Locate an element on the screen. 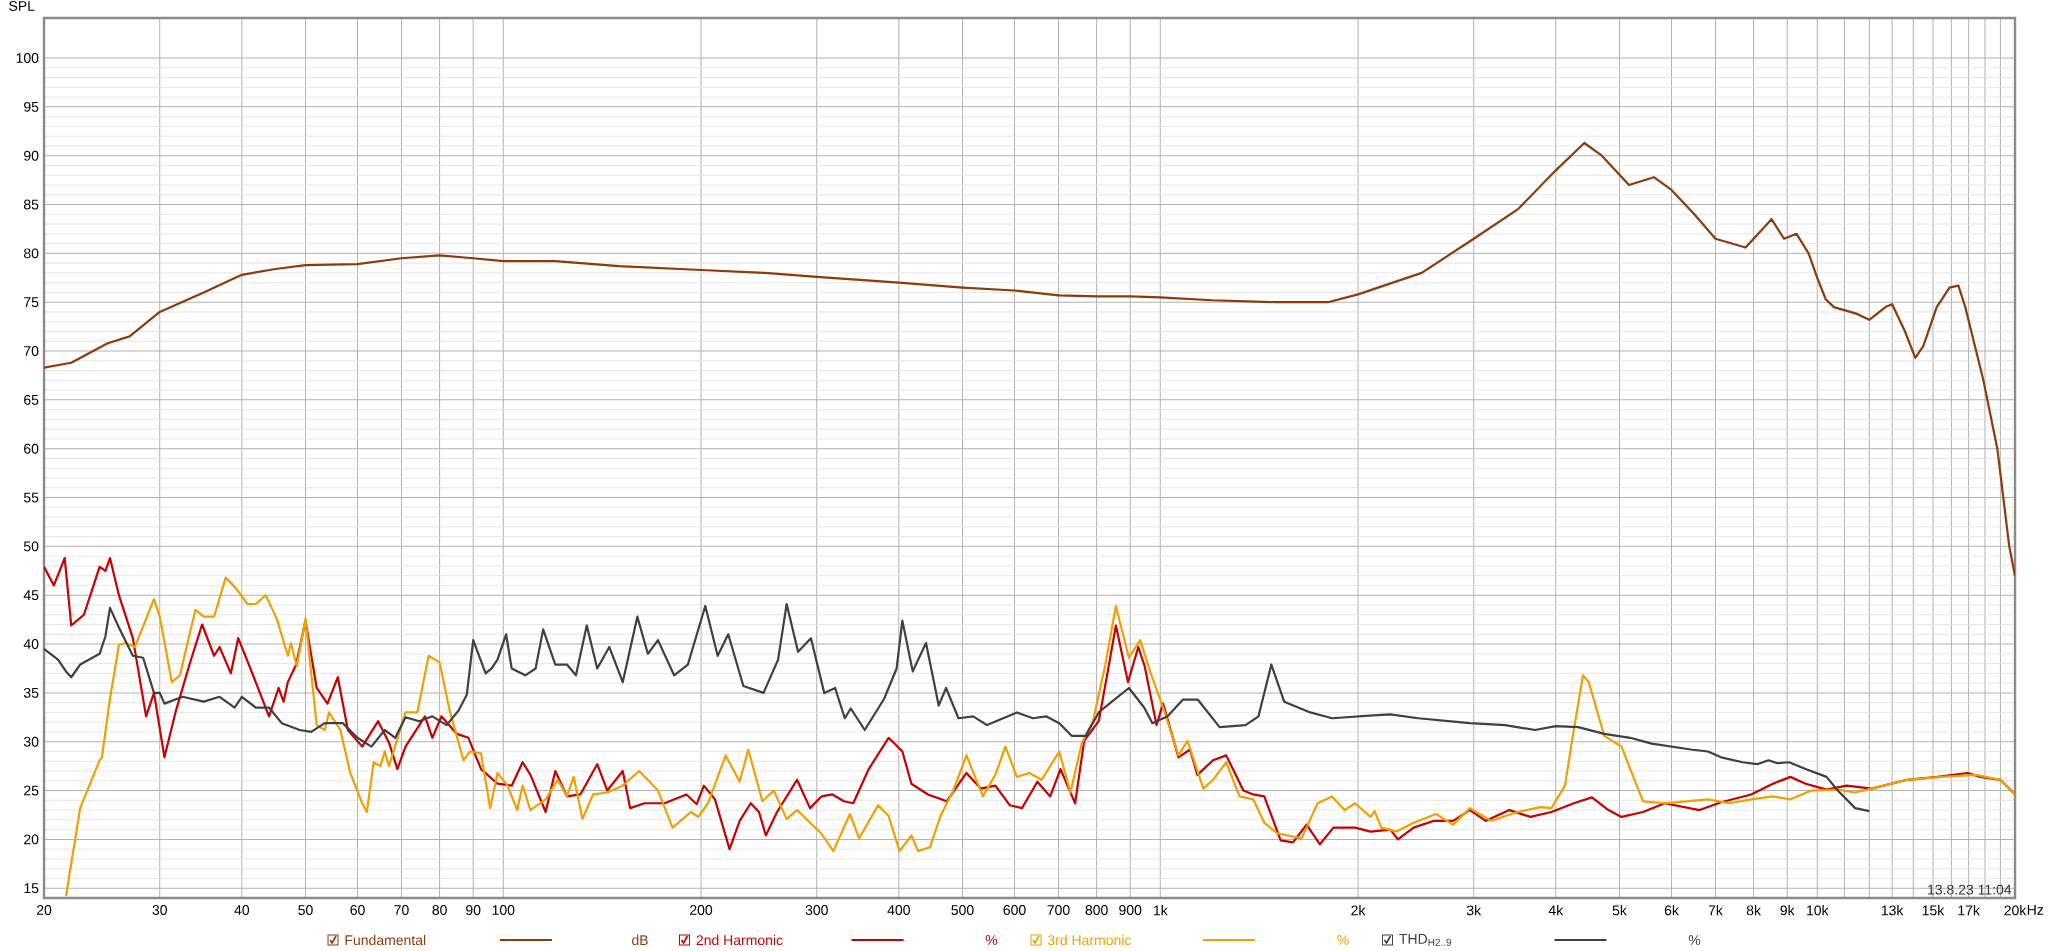 The width and height of the screenshot is (2048, 951). y-tick-label: 30 is located at coordinates (31, 741).